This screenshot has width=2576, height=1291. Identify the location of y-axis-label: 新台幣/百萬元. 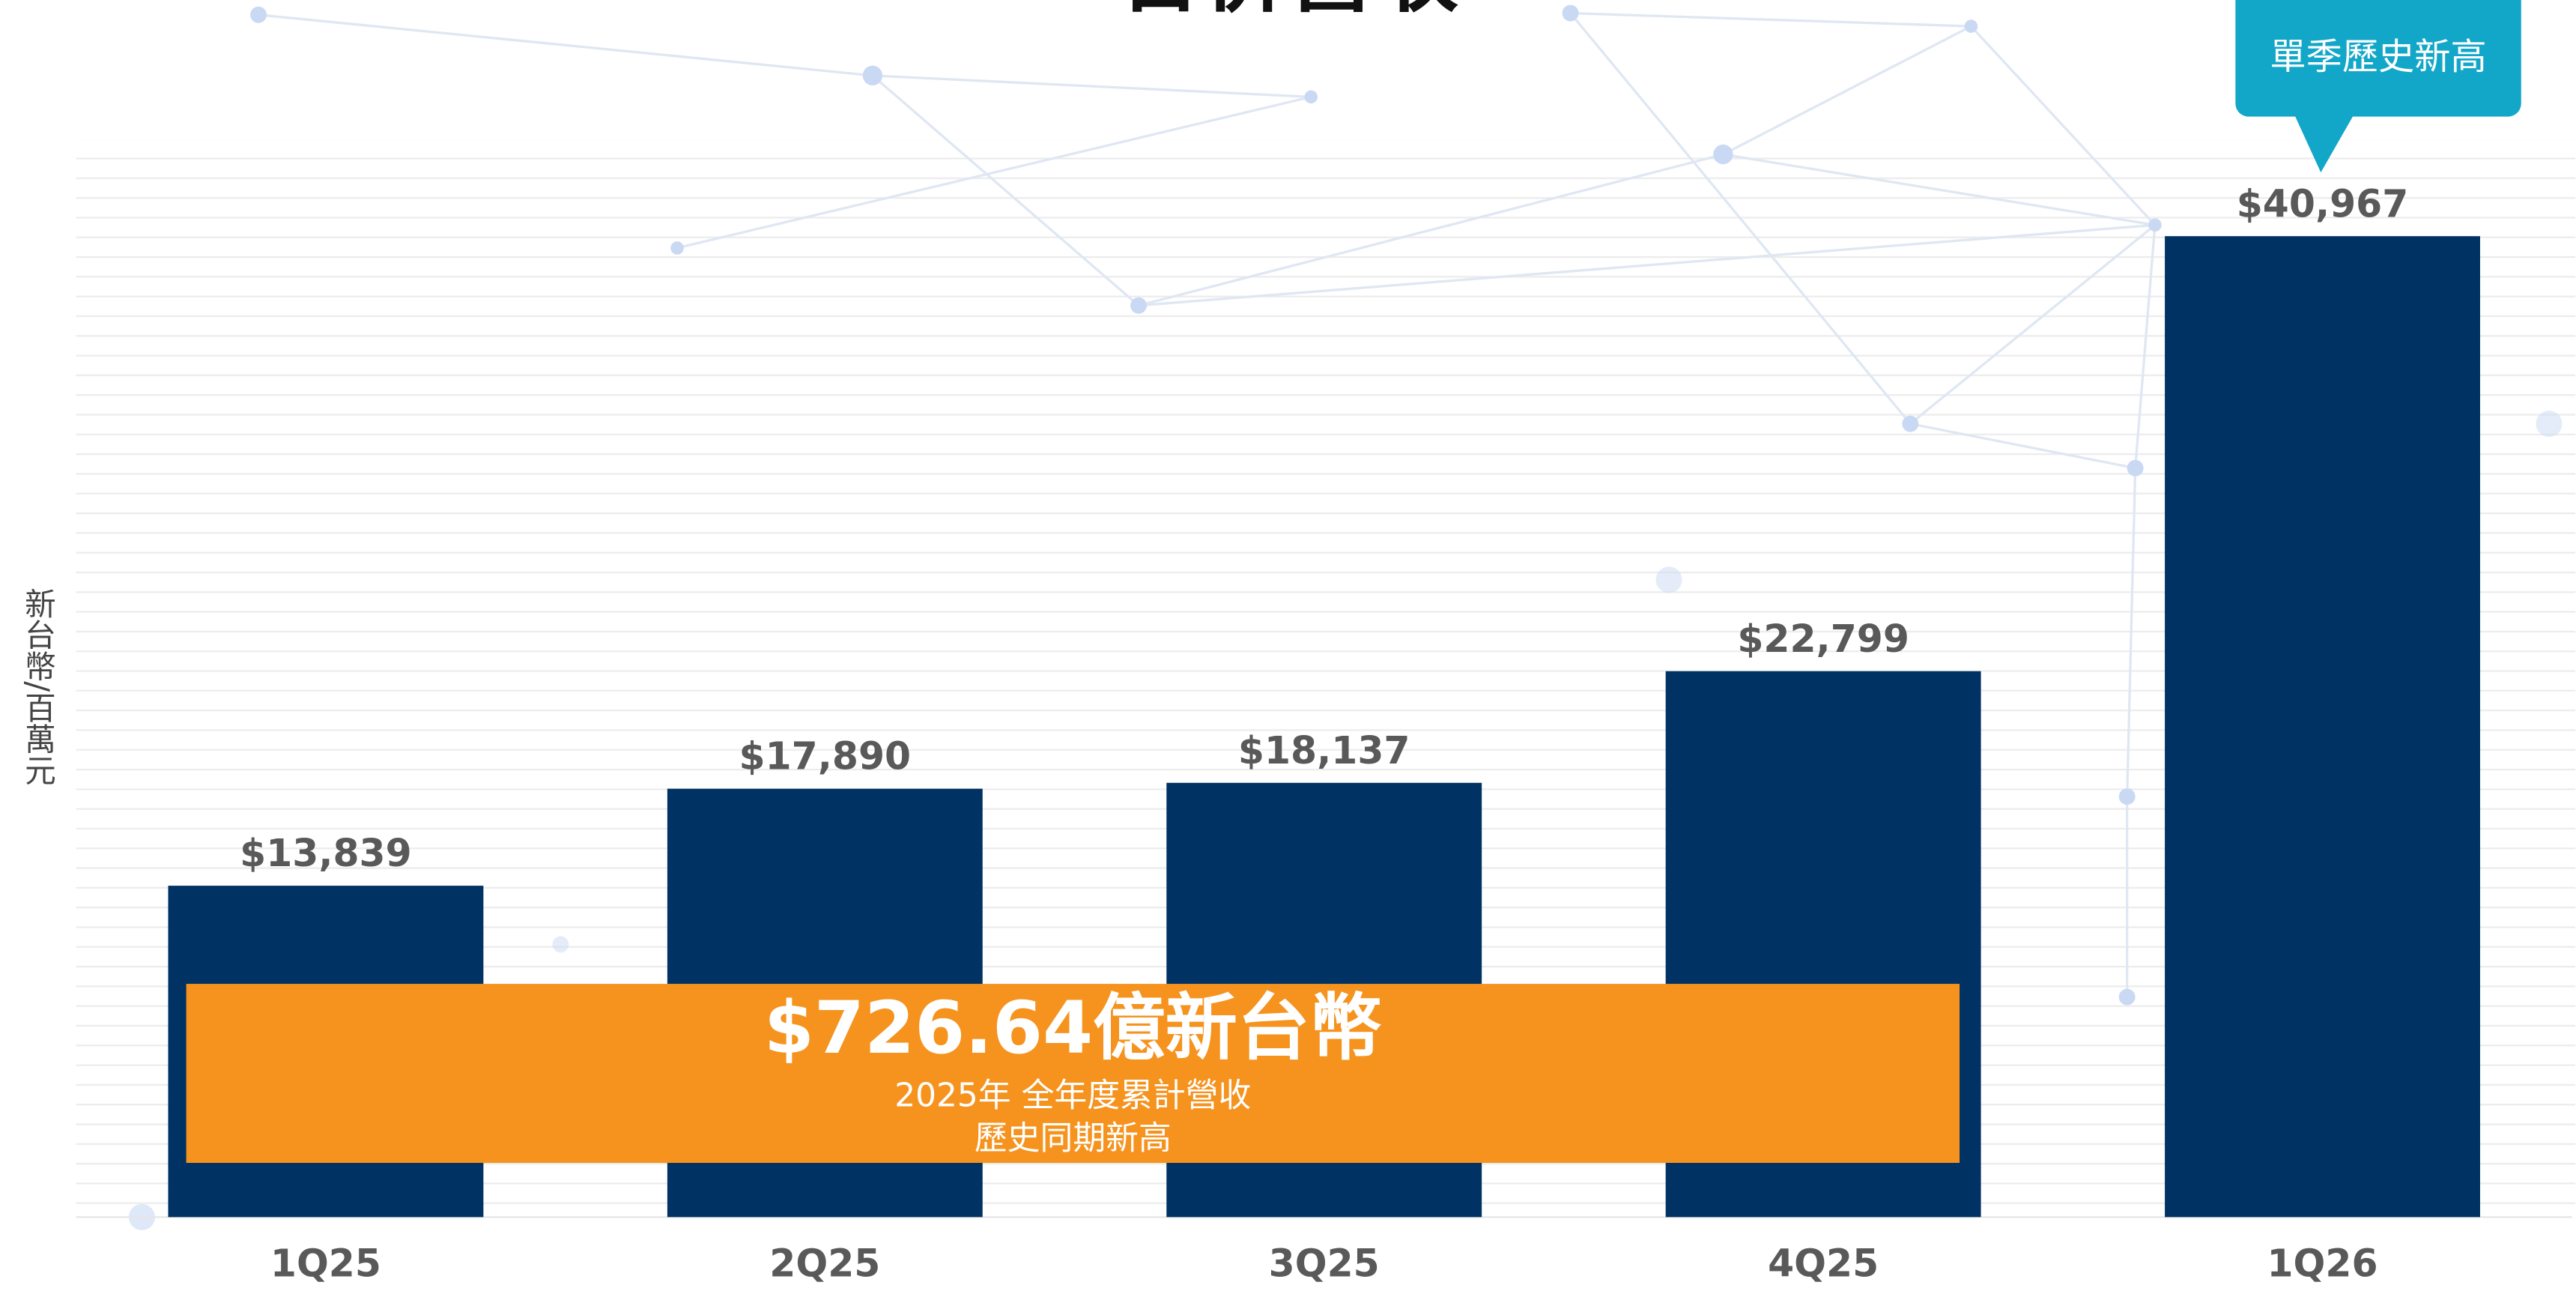
(37, 686).